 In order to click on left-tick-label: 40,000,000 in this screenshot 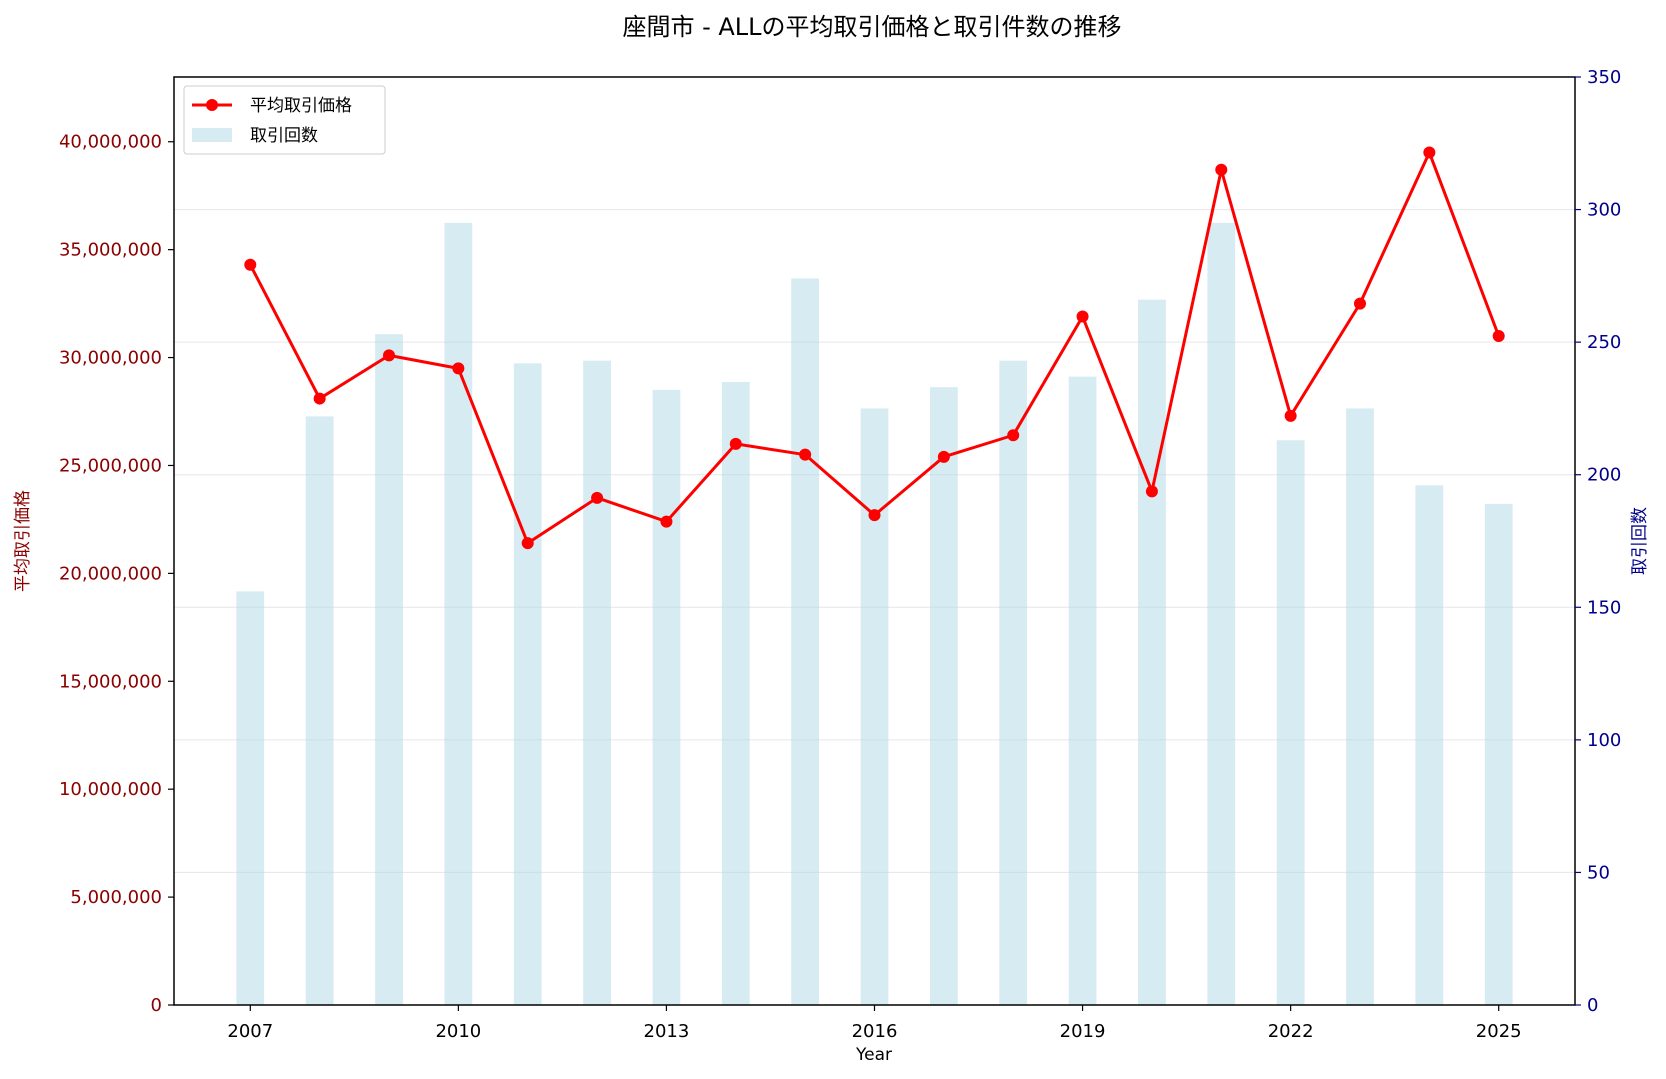, I will do `click(110, 142)`.